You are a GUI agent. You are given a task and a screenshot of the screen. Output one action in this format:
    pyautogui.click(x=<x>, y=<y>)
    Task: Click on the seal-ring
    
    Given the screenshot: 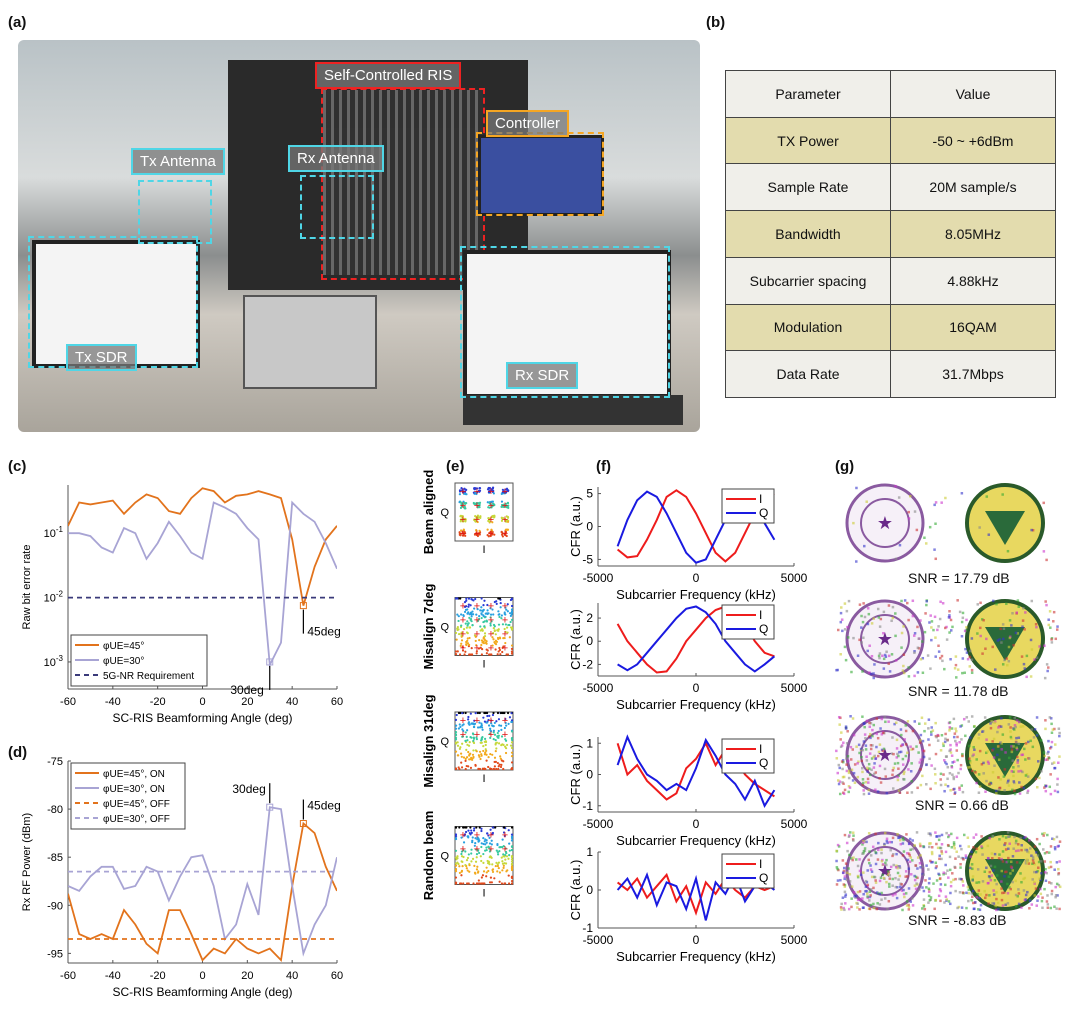 What is the action you would take?
    pyautogui.click(x=885, y=639)
    